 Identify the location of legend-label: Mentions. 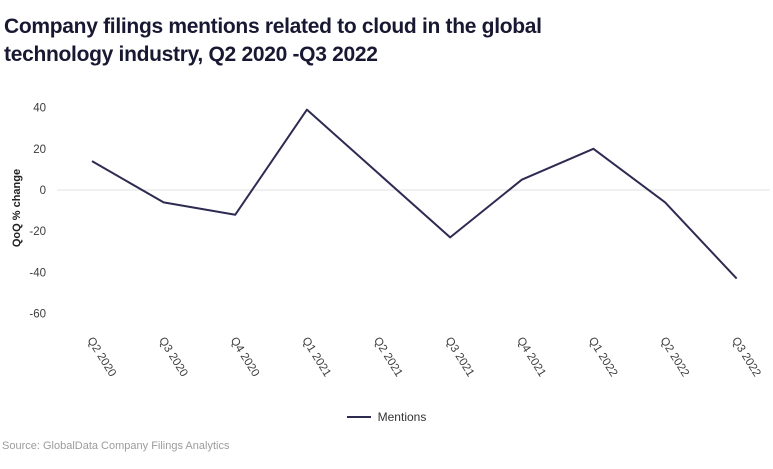
(402, 417).